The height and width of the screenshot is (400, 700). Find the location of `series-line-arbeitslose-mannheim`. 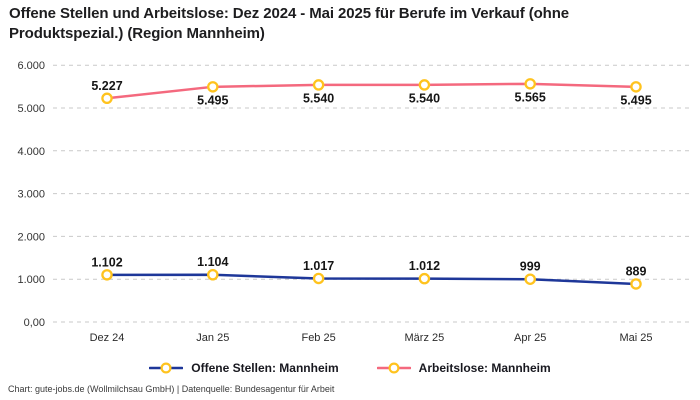

series-line-arbeitslose-mannheim is located at coordinates (371, 91).